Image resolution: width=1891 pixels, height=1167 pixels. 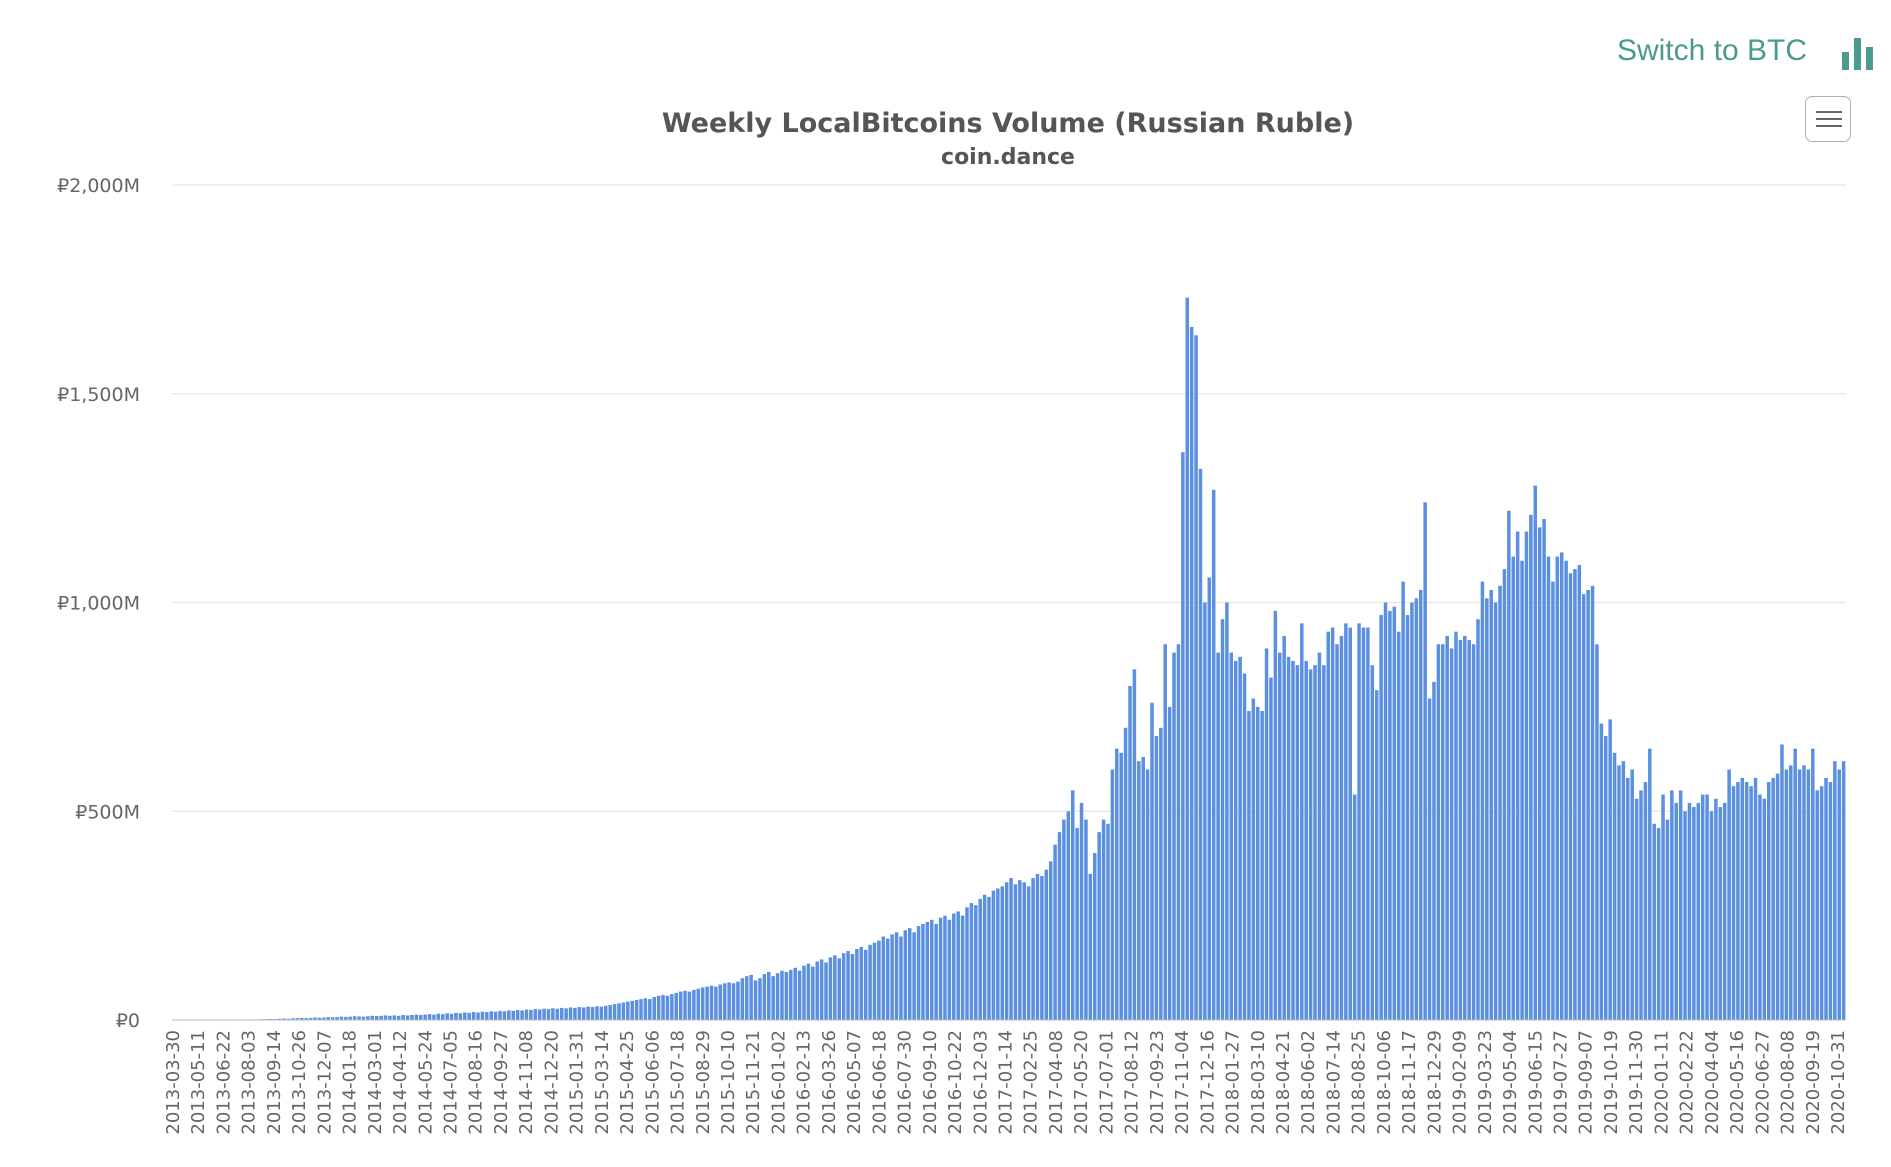 I want to click on y-tick-label: ₽0, so click(x=128, y=1021).